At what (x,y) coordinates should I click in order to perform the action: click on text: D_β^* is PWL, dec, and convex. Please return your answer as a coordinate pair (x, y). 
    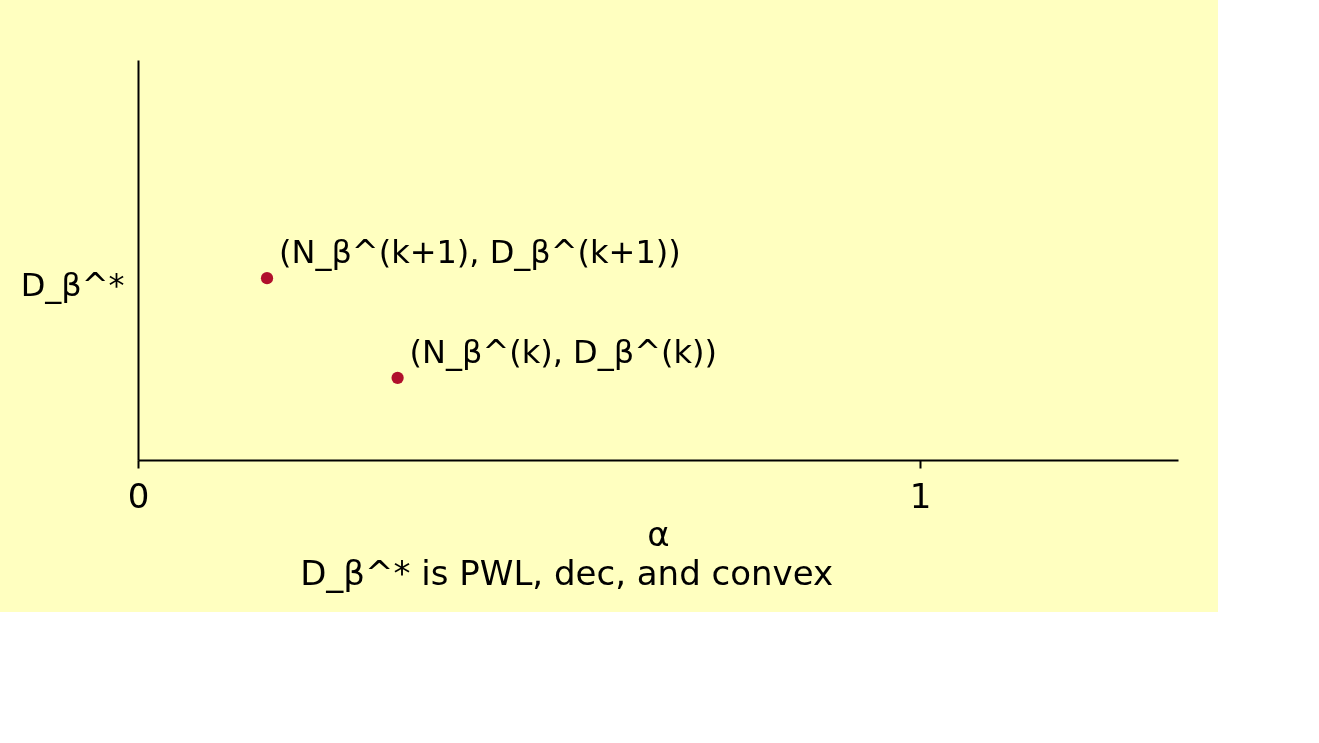
    Looking at the image, I should click on (567, 573).